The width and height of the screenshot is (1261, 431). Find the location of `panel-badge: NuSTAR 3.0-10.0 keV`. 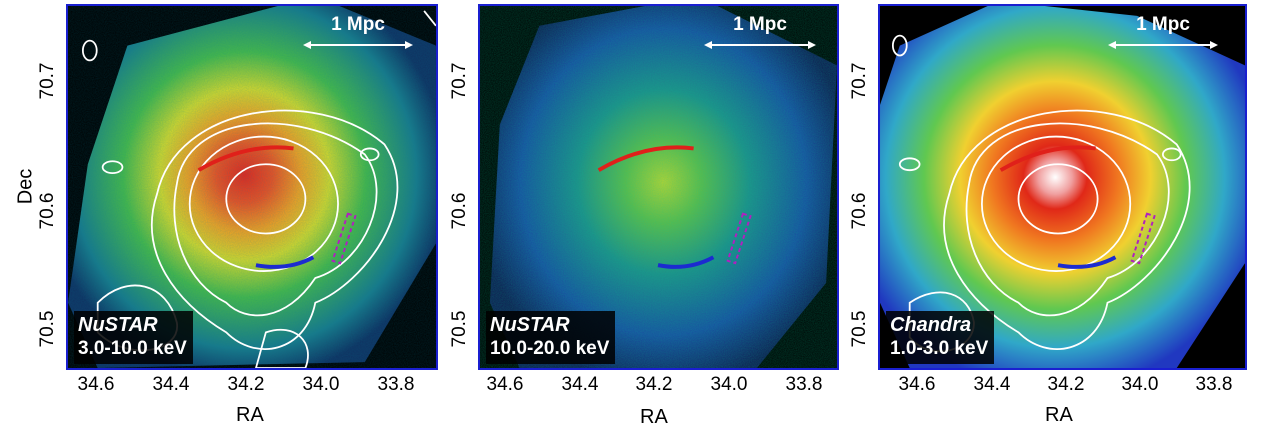

panel-badge: NuSTAR 3.0-10.0 keV is located at coordinates (133, 337).